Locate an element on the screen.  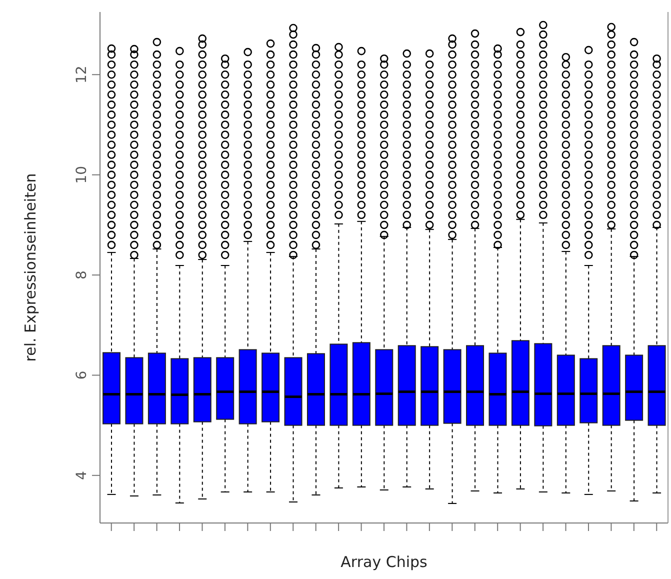
x-axis-title: Array Chips is located at coordinates (384, 562).